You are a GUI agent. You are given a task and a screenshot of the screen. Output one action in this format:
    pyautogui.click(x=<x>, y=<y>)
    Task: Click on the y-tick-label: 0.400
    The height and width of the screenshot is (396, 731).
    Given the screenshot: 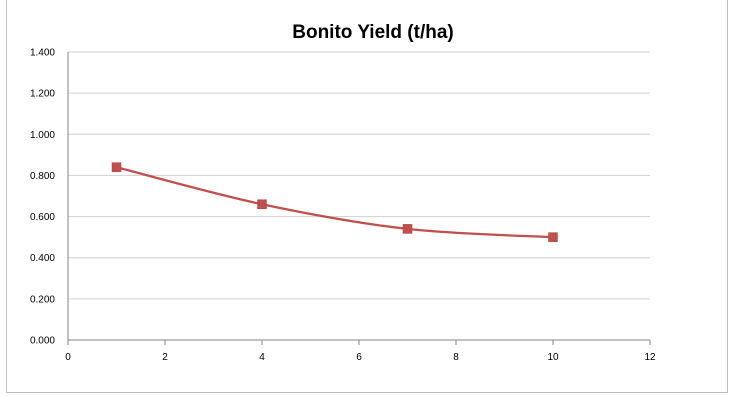 What is the action you would take?
    pyautogui.click(x=42, y=258)
    